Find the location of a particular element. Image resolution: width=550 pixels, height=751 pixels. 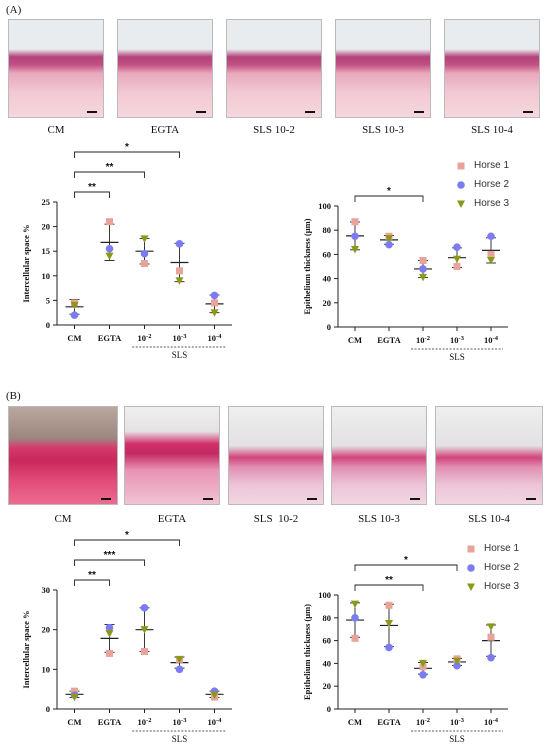

y-tick-label: 80 is located at coordinates (327, 230).